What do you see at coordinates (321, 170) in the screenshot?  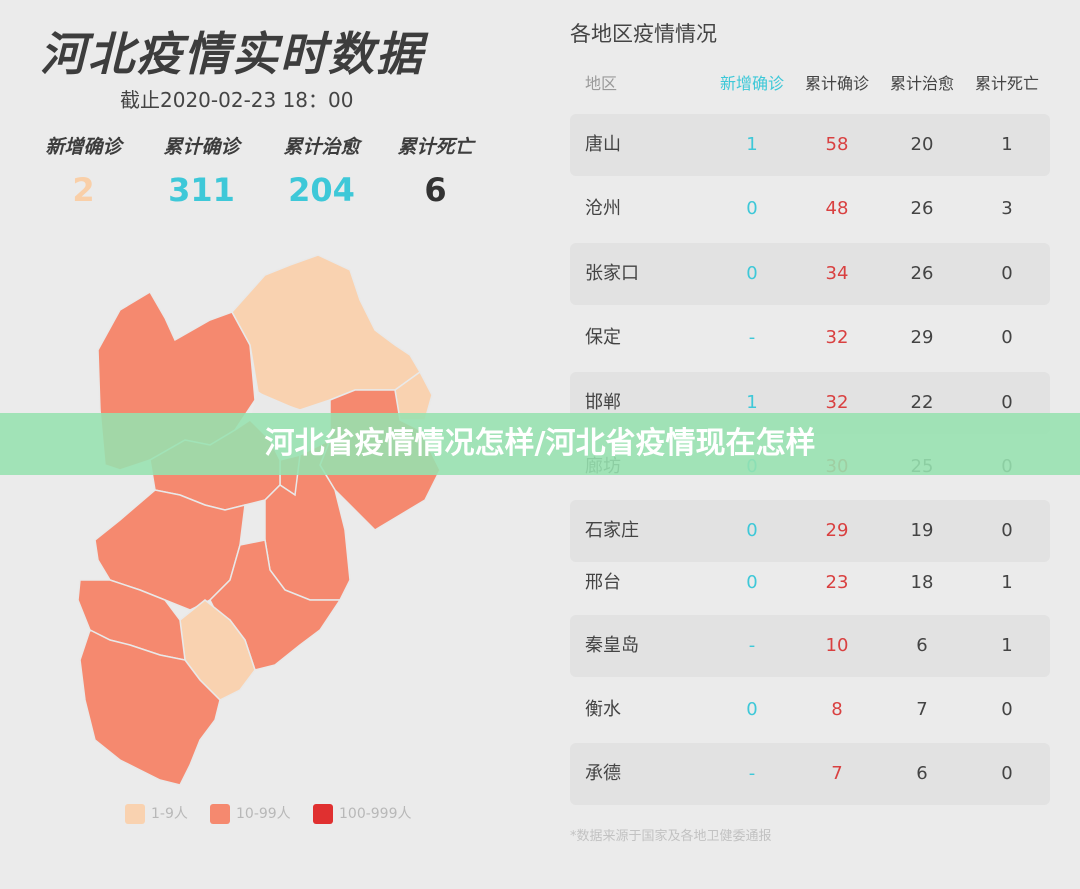 I see `stat-total-cured: 累计治愈 204` at bounding box center [321, 170].